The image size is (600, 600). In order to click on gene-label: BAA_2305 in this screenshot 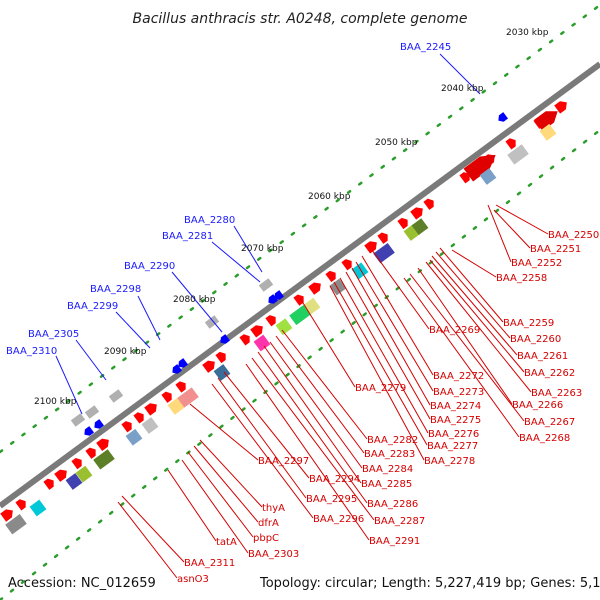, I will do `click(53, 334)`.